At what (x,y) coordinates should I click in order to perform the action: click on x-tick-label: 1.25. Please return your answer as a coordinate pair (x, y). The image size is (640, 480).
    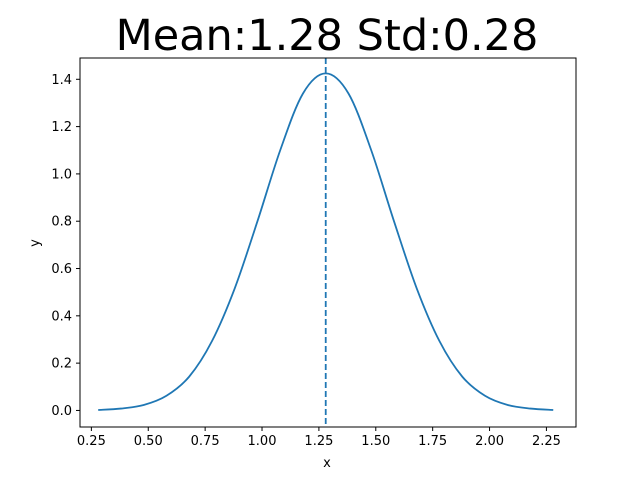
    Looking at the image, I should click on (318, 441).